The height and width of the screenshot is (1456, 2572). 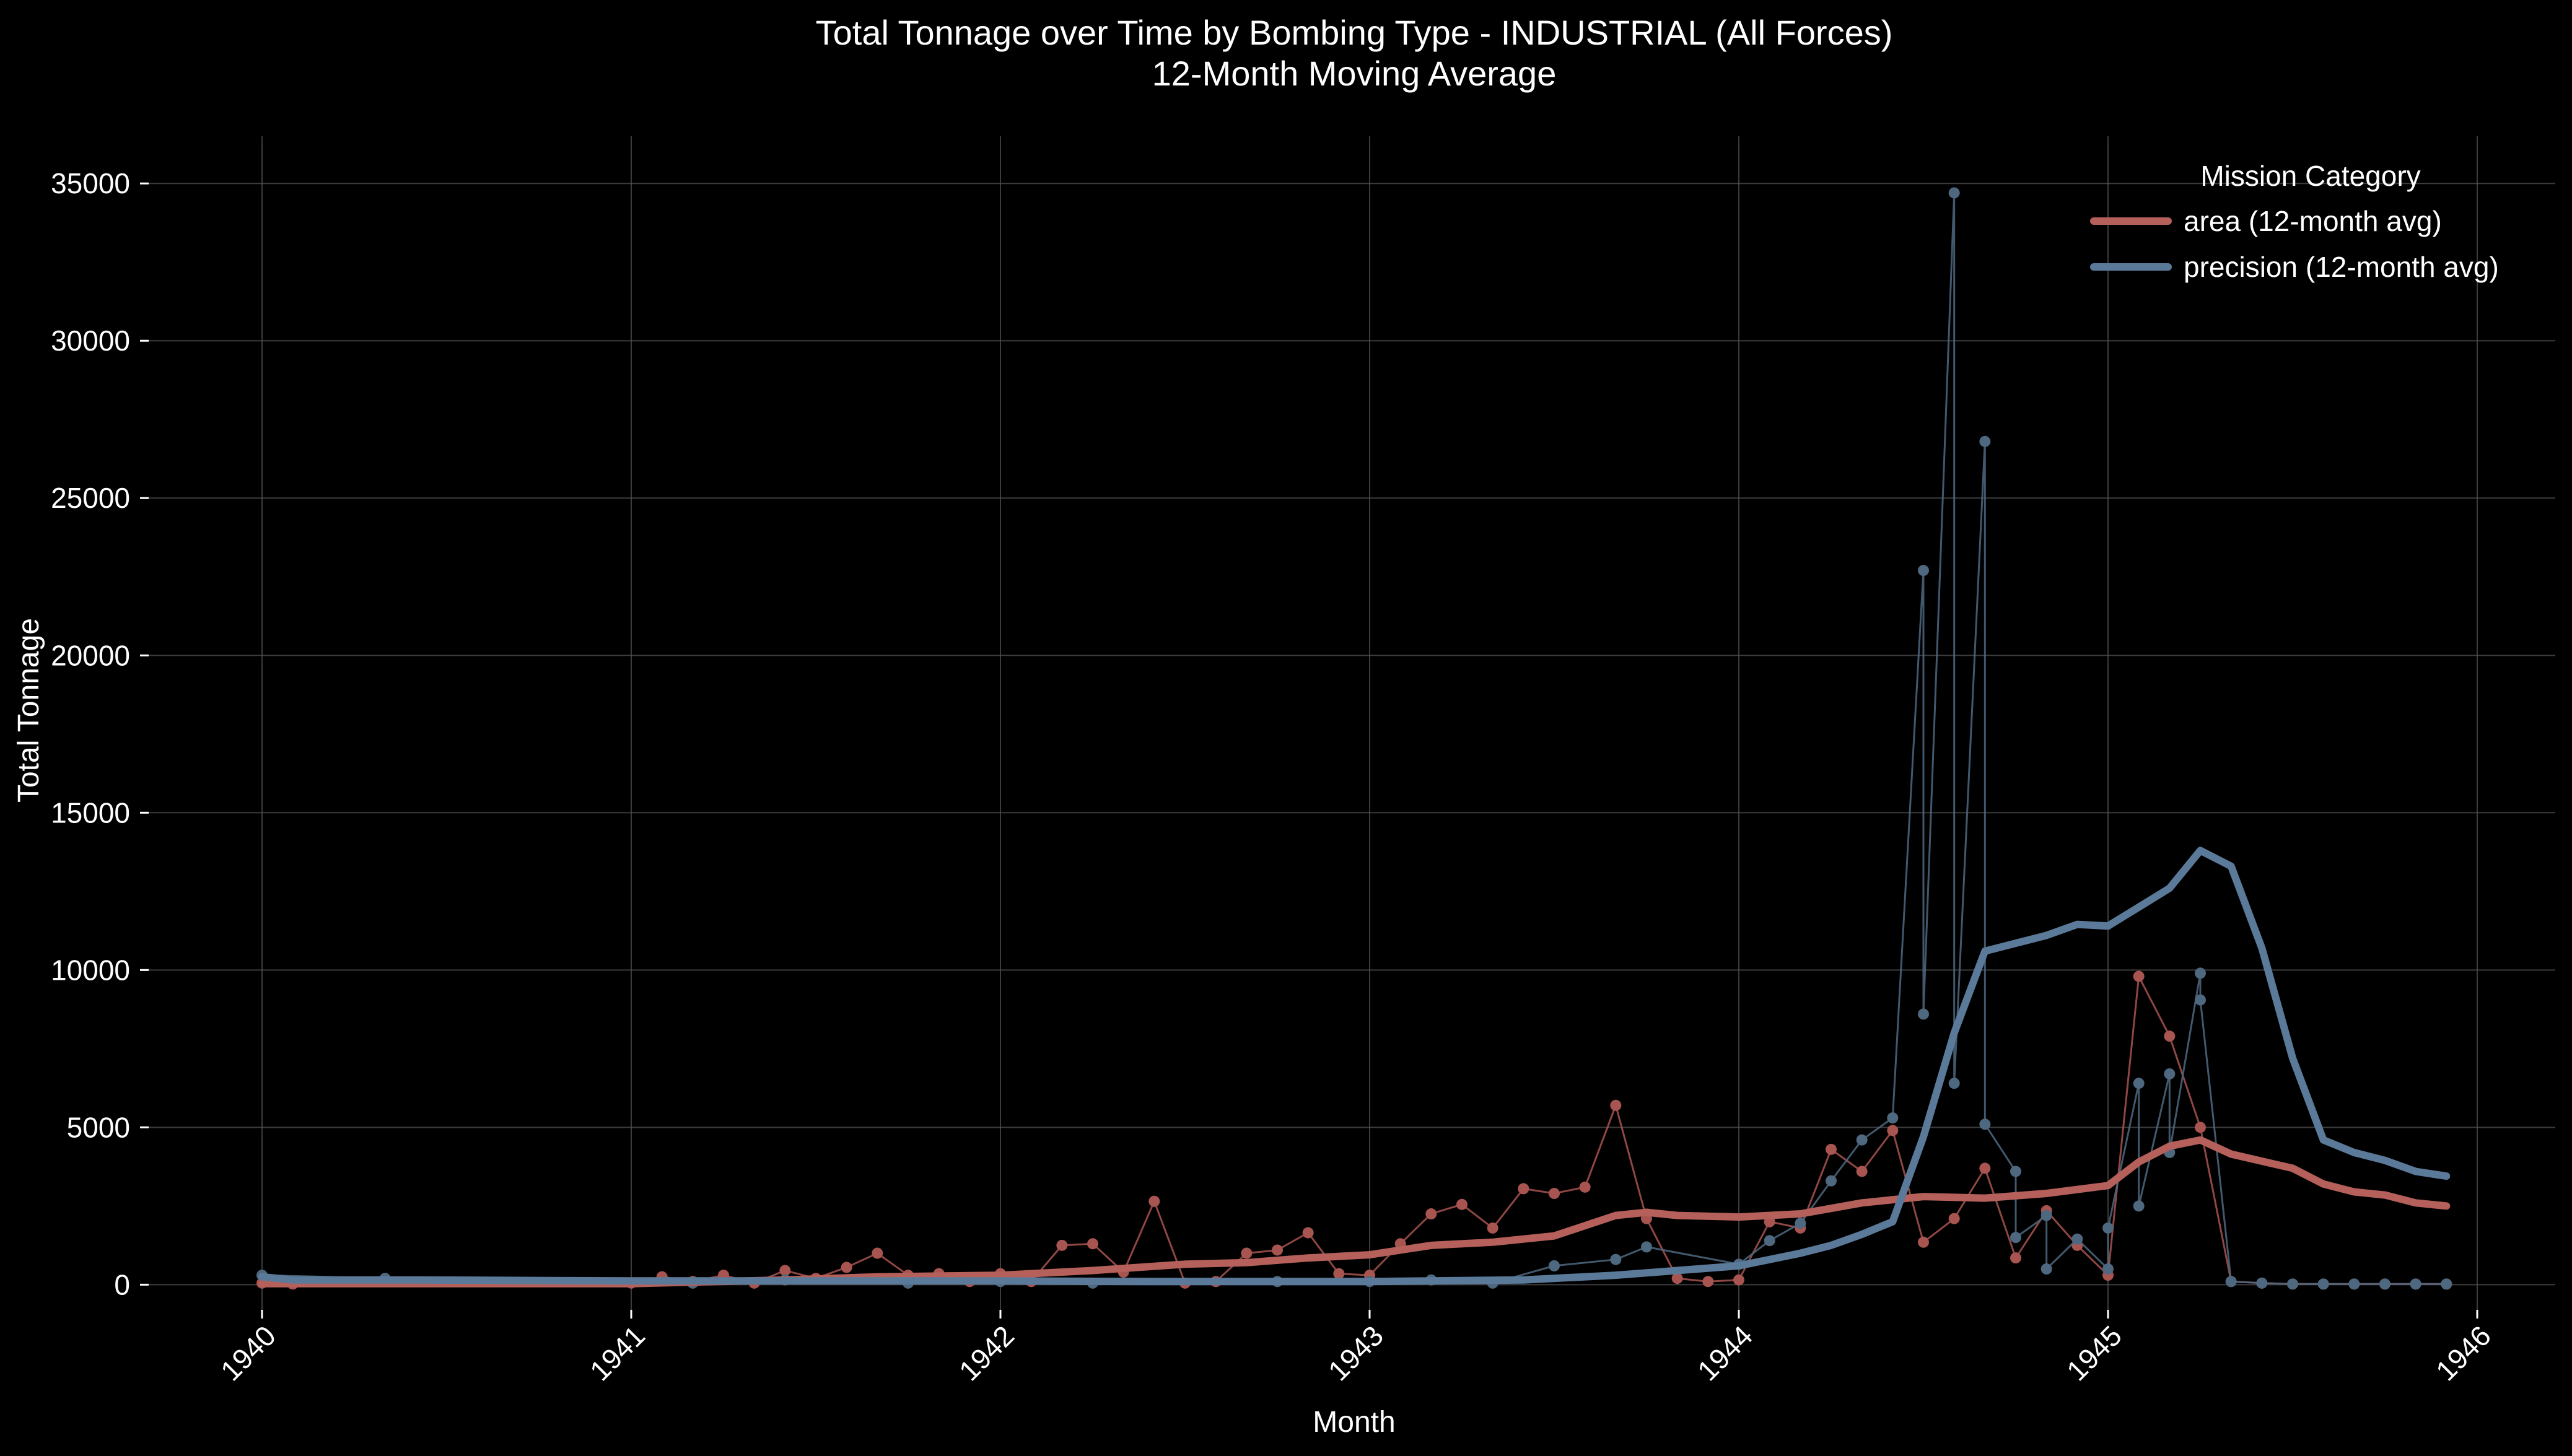 What do you see at coordinates (90, 812) in the screenshot?
I see `y-tick-label: 15000` at bounding box center [90, 812].